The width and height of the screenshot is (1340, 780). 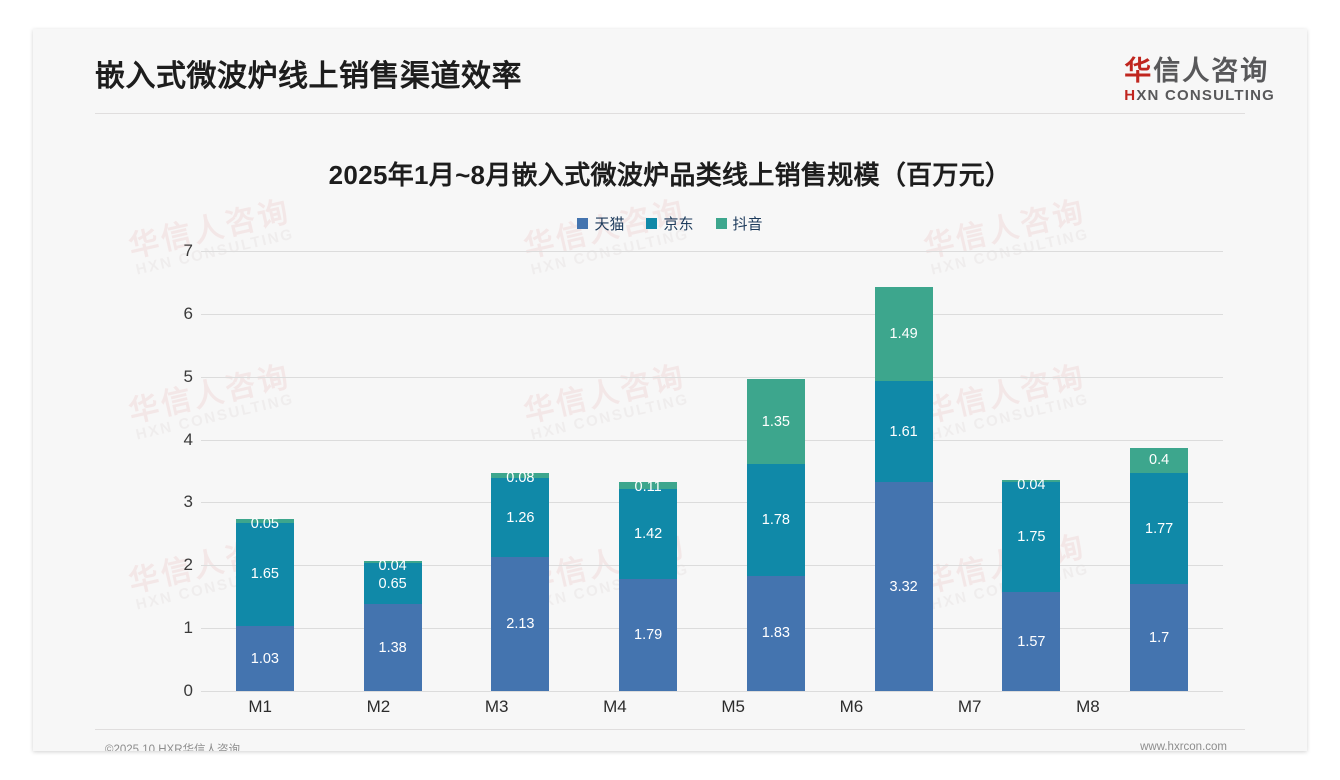 I want to click on x-axis-tick: M4, so click(x=615, y=706).